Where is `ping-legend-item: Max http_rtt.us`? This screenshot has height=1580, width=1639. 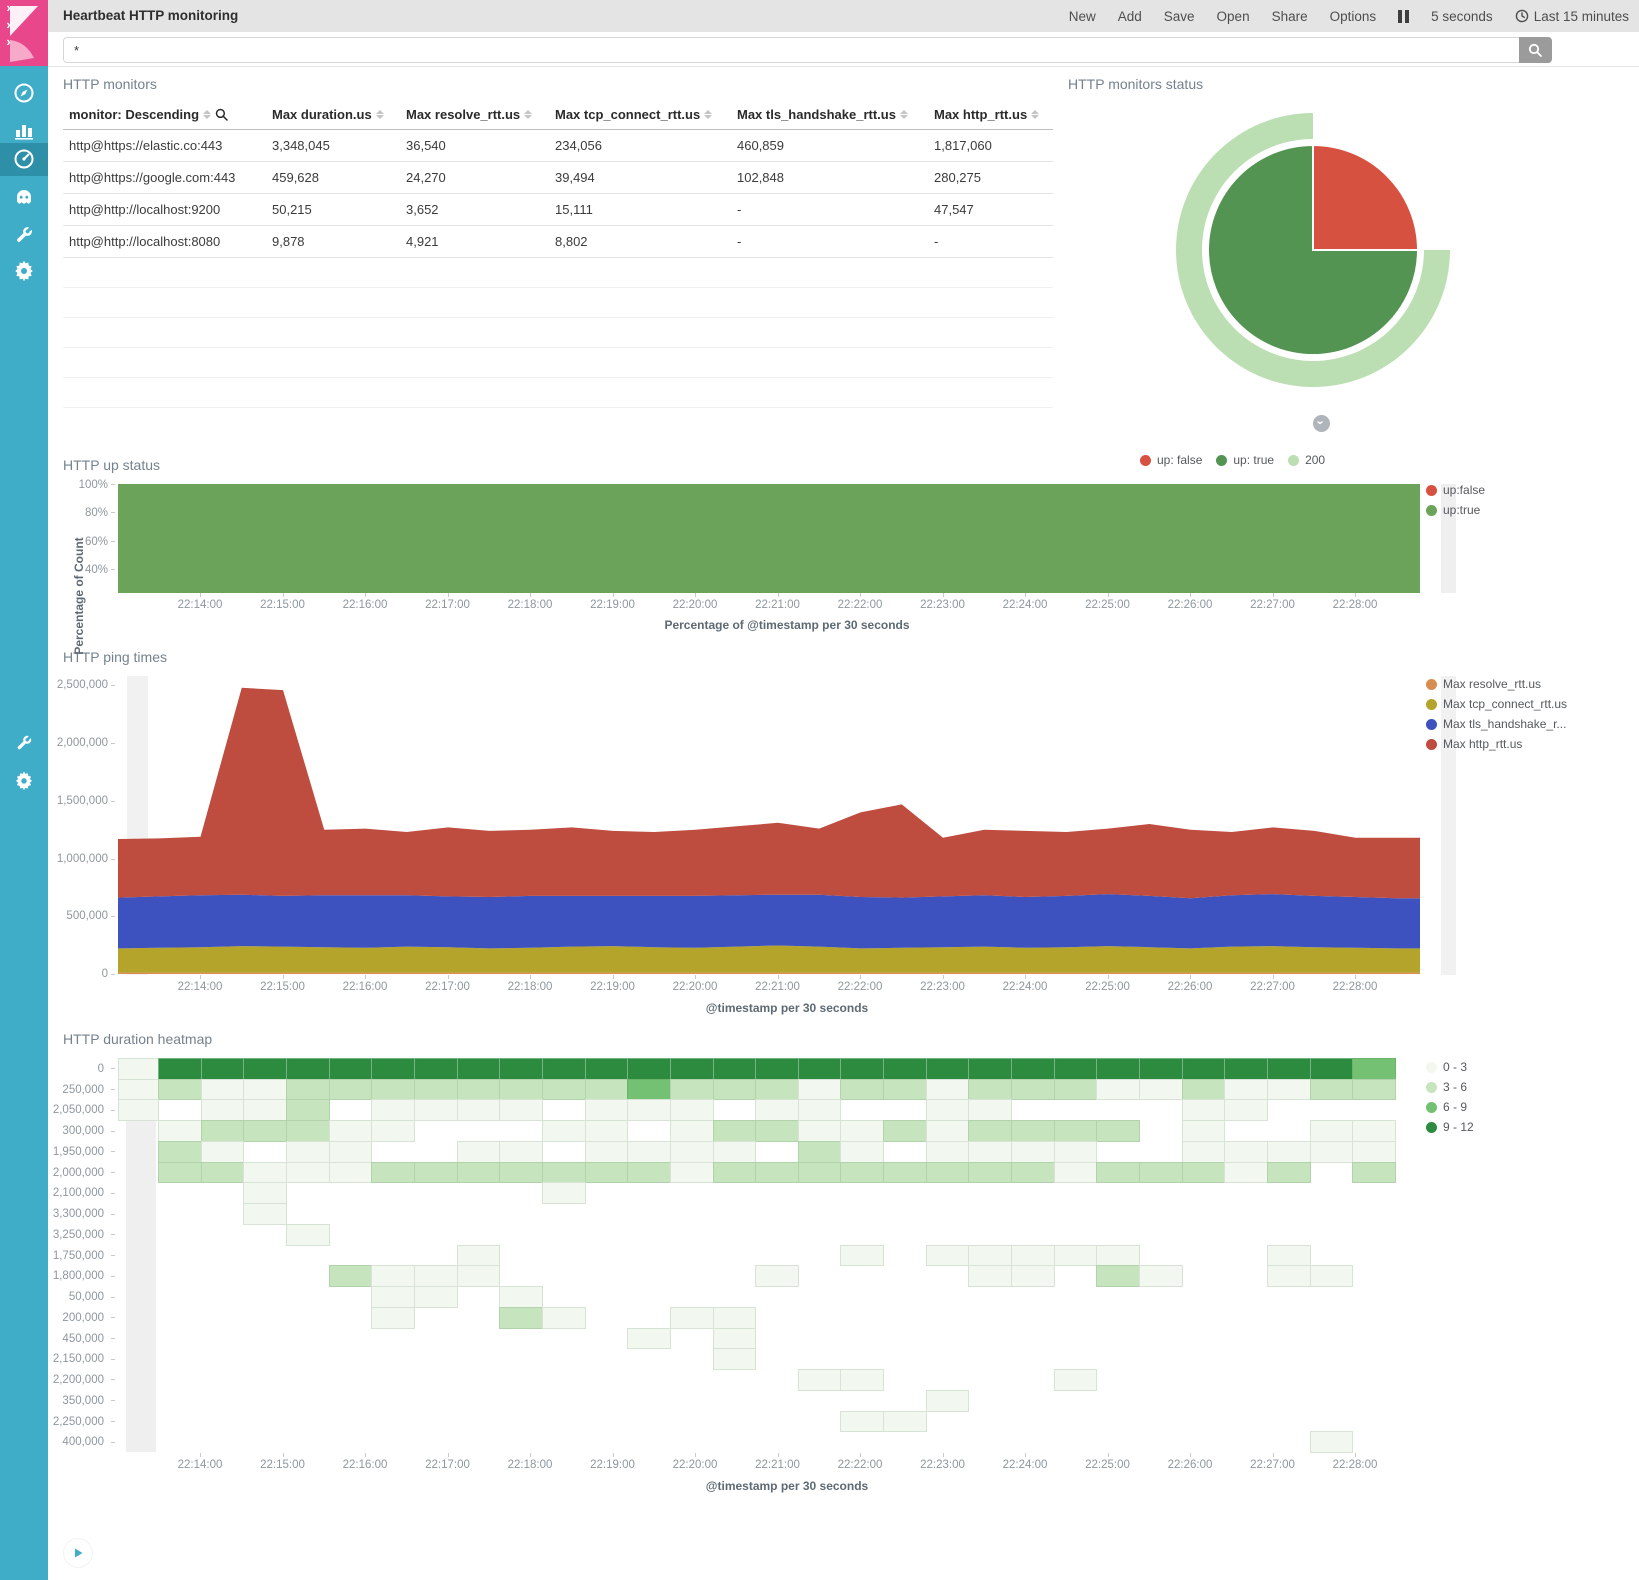
ping-legend-item: Max http_rtt.us is located at coordinates (1496, 744).